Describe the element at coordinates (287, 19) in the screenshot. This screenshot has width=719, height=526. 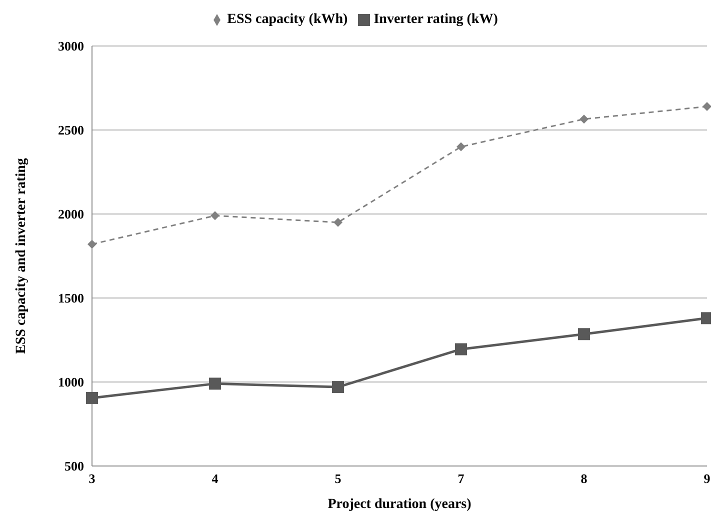
I see `legend-label: ESS capacity (kWh)` at that location.